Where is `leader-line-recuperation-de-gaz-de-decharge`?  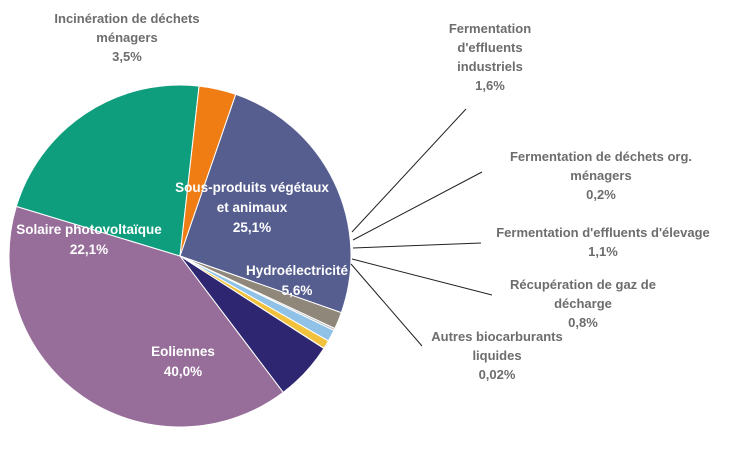
leader-line-recuperation-de-gaz-de-decharge is located at coordinates (422, 277).